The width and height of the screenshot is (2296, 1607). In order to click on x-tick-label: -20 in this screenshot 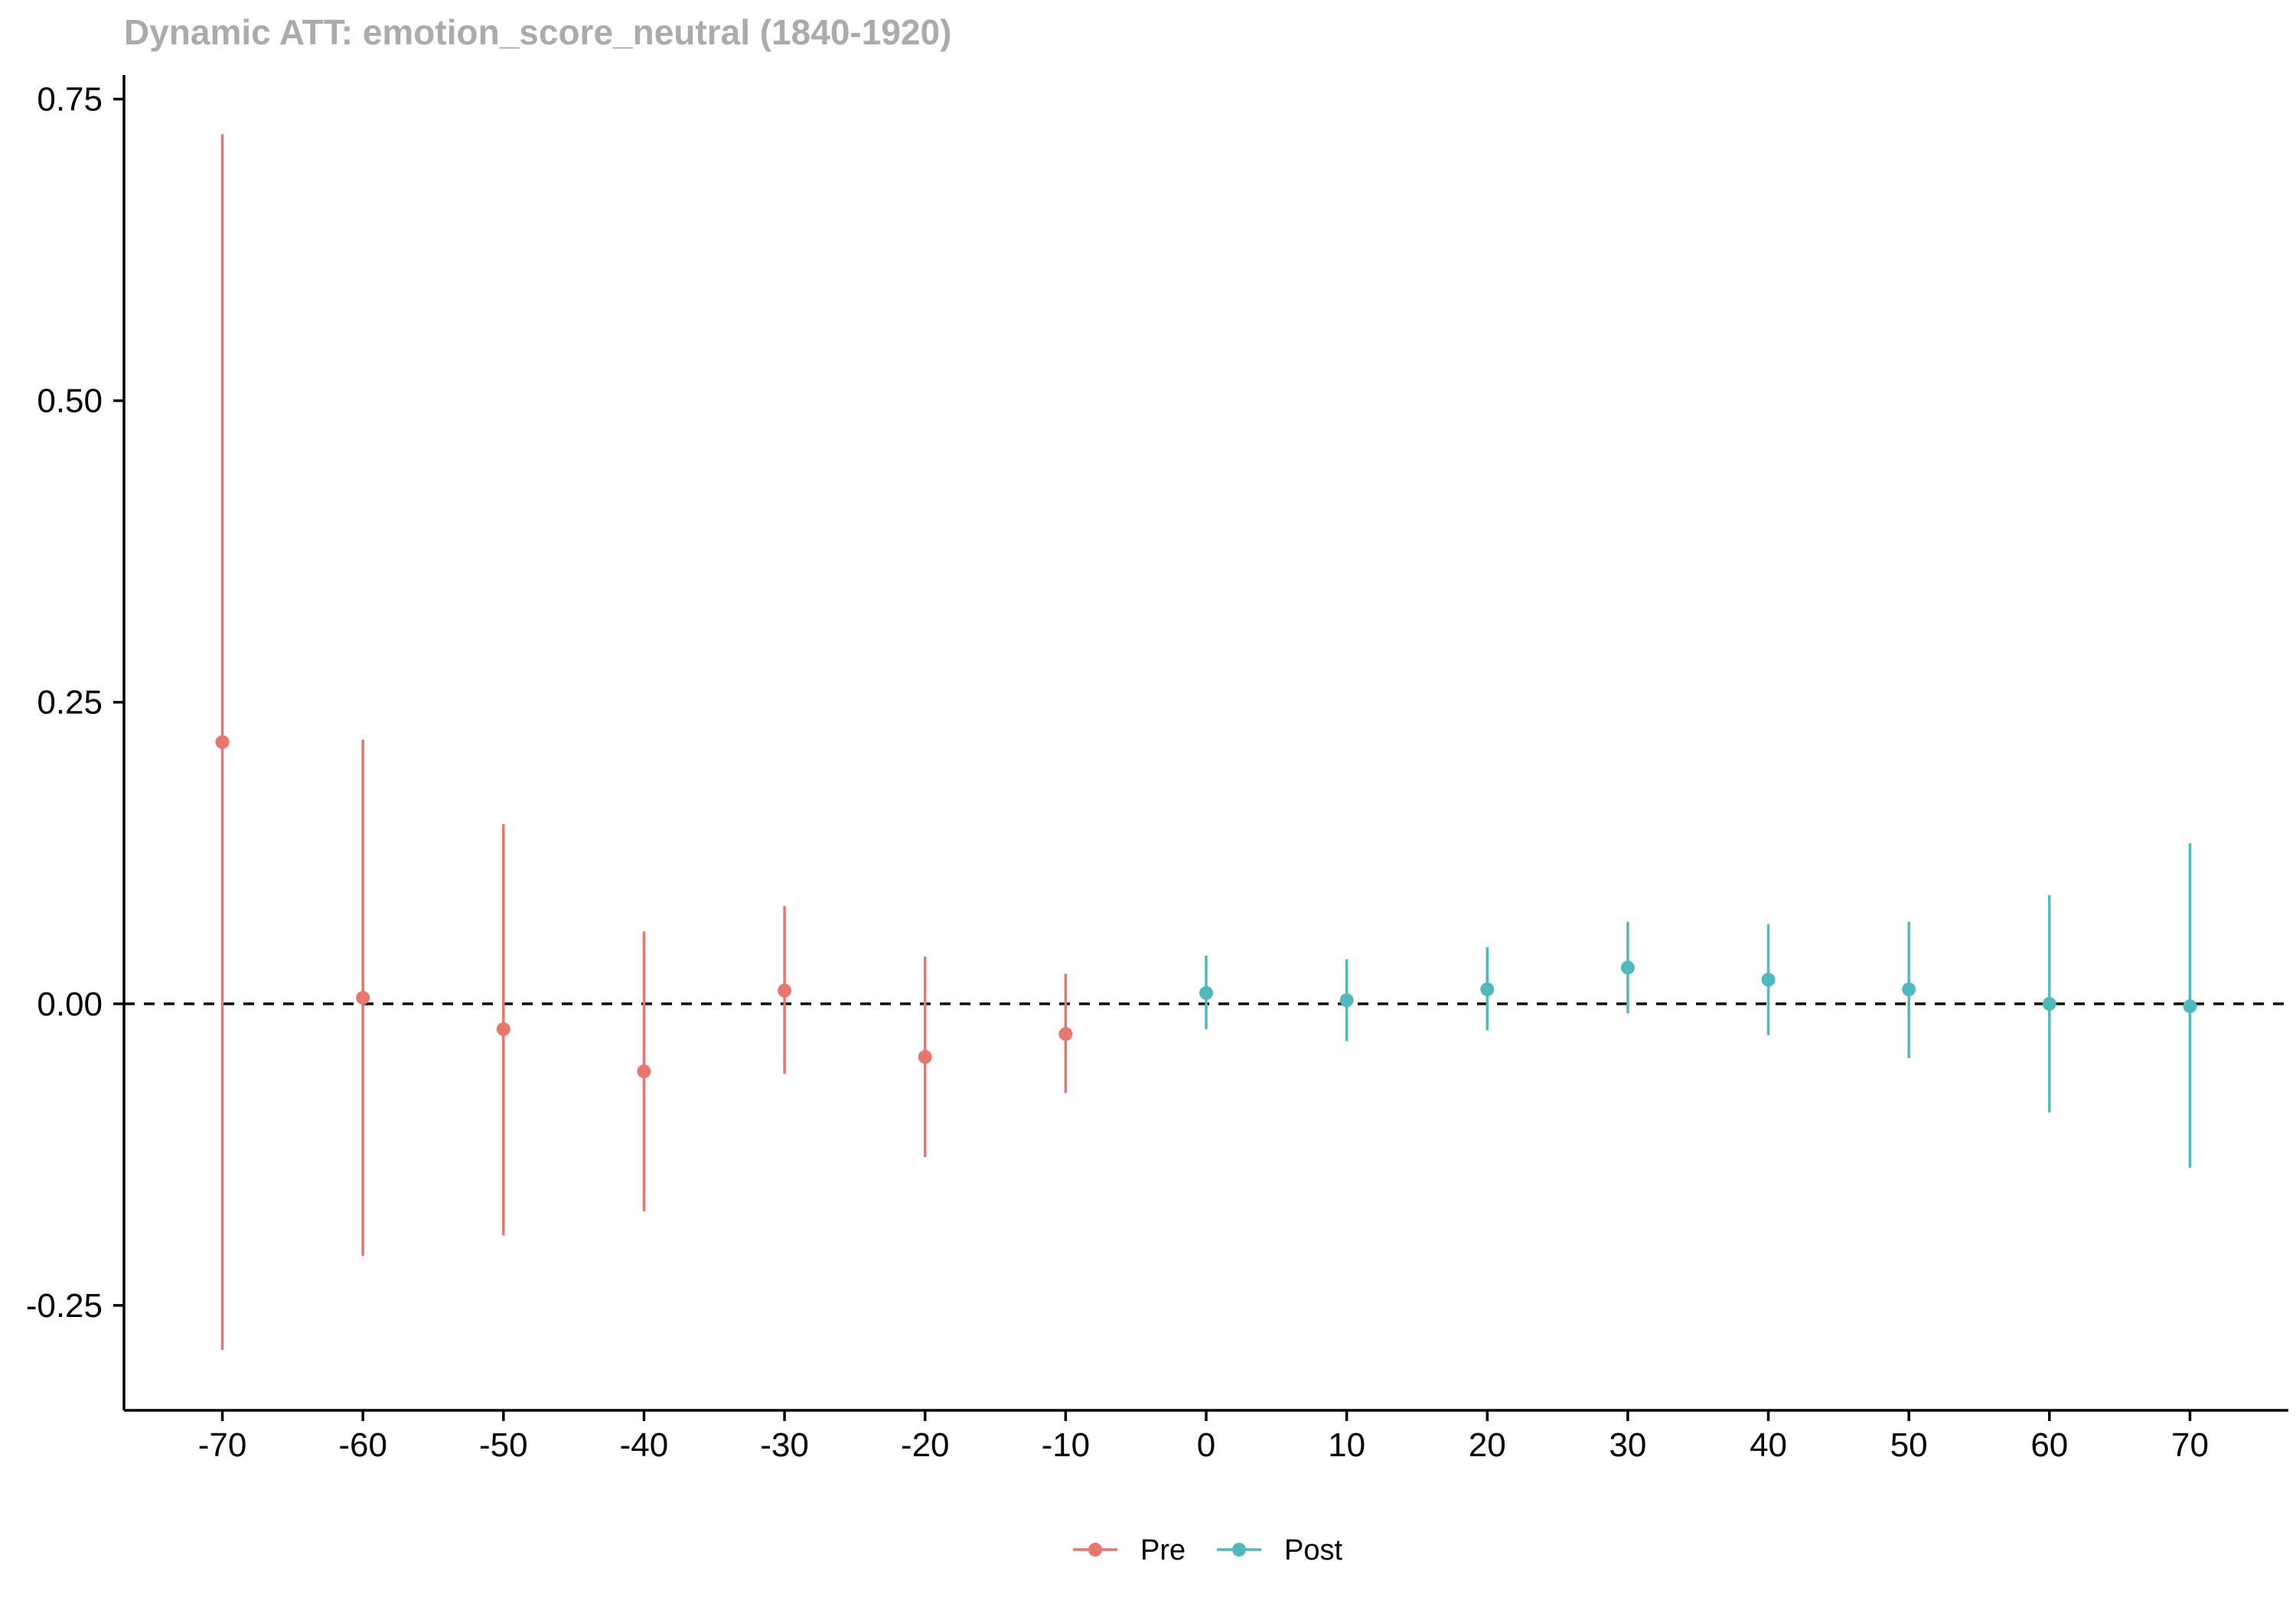, I will do `click(925, 1445)`.